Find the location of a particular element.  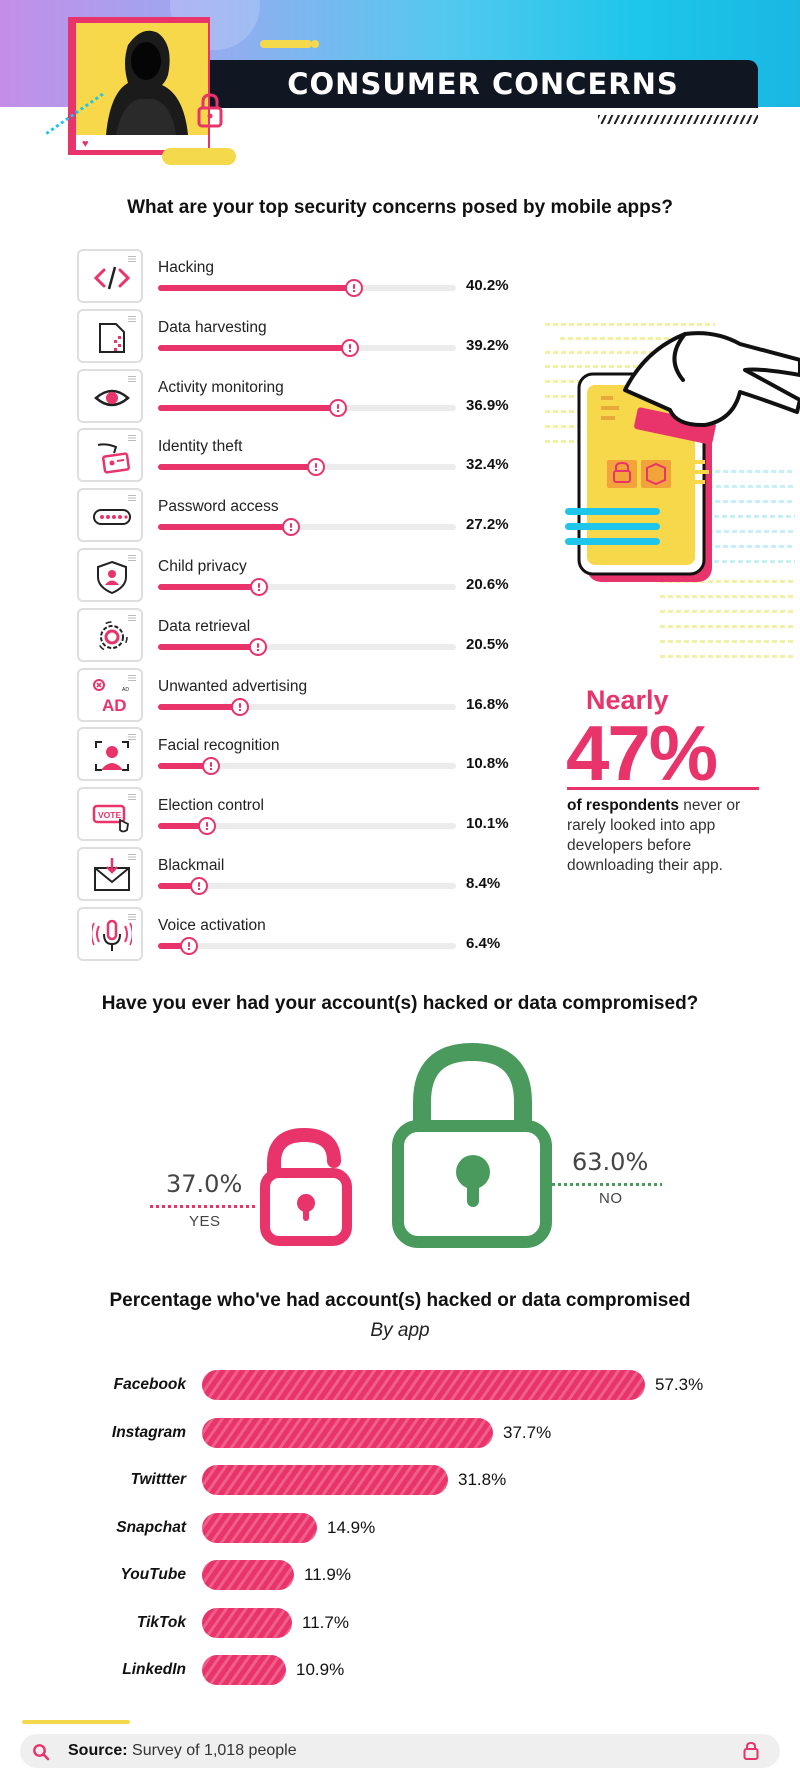

vote-icon: VOTE is located at coordinates (110, 818).